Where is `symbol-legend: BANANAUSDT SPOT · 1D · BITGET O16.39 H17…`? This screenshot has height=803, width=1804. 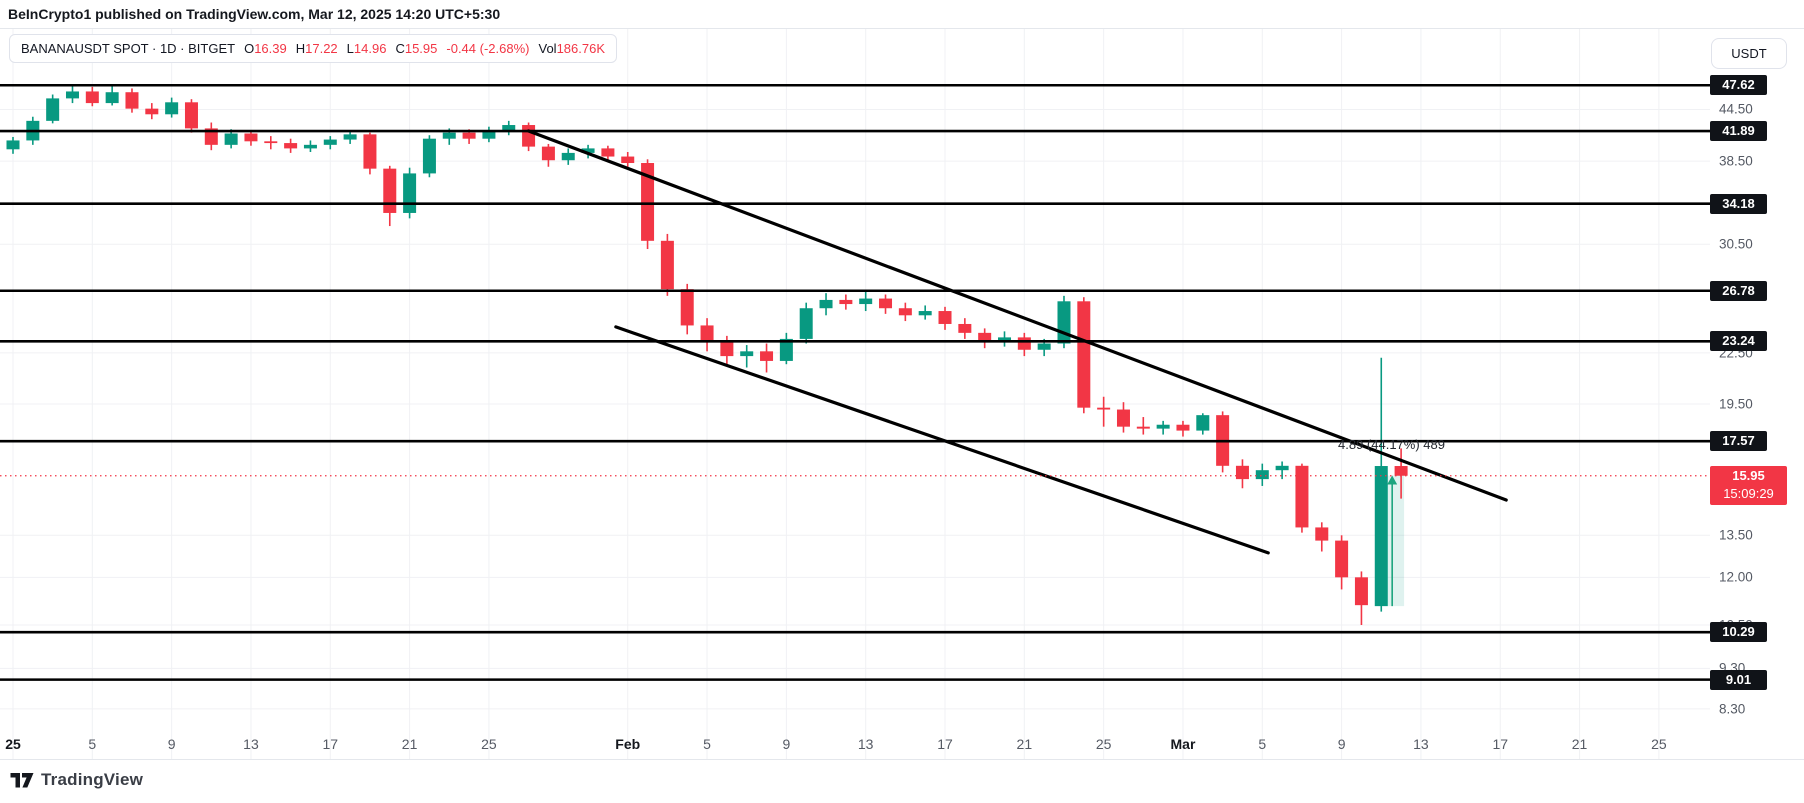
symbol-legend: BANANAUSDT SPOT · 1D · BITGET O16.39 H17… is located at coordinates (313, 48).